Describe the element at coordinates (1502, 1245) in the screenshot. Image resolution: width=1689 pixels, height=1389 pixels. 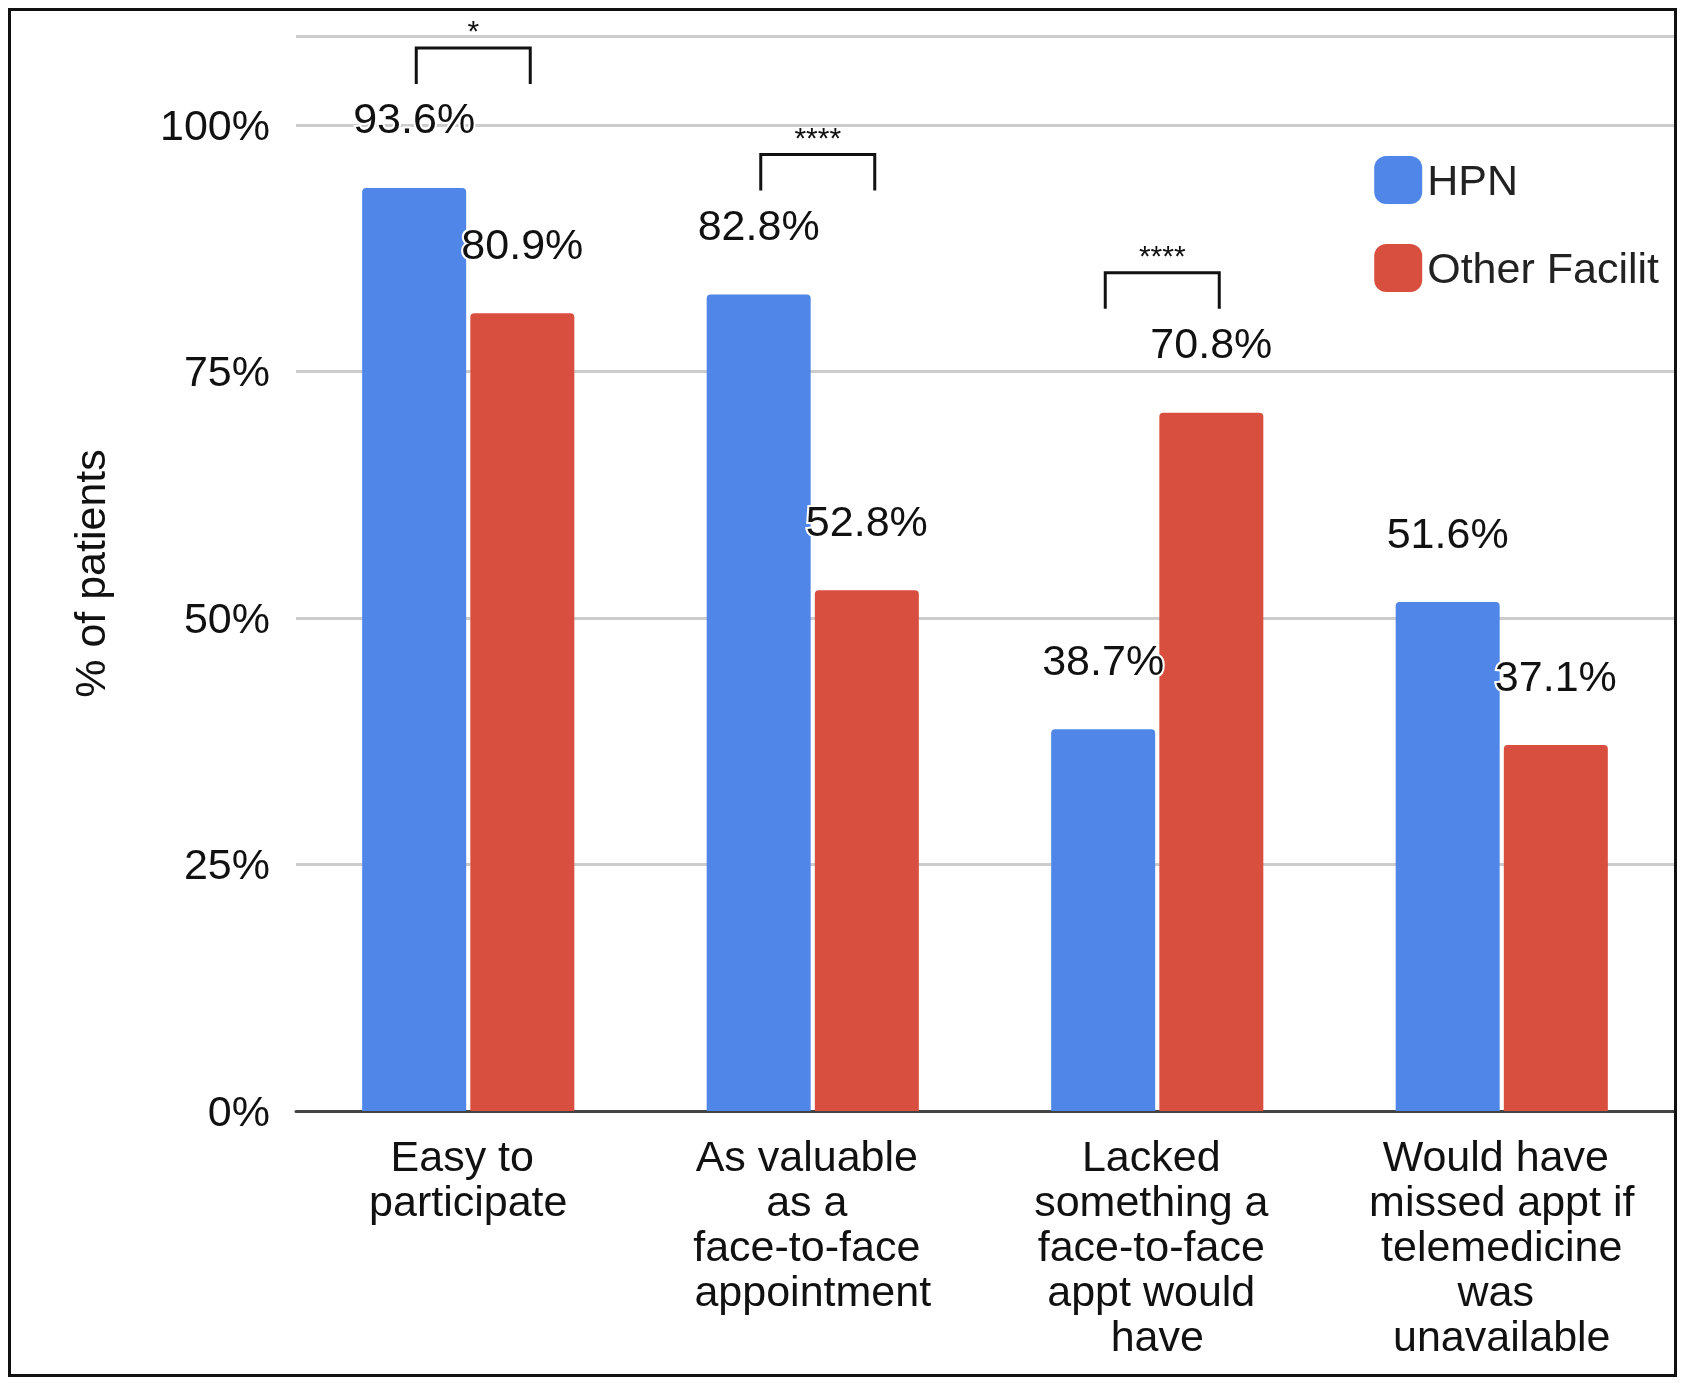
I see `x-tick-label: Would have missed appt if telemedicine was unavailable` at that location.